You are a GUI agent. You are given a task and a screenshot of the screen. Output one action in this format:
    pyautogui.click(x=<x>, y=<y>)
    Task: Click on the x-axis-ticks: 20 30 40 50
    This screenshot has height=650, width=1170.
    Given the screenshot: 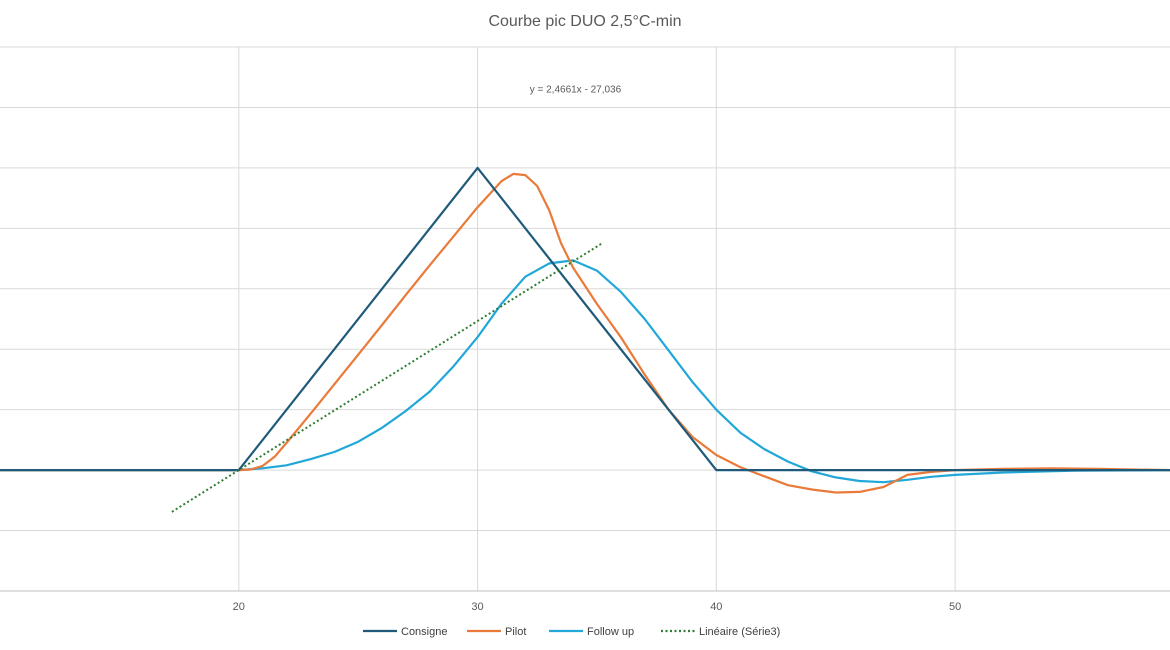 What is the action you would take?
    pyautogui.click(x=597, y=607)
    